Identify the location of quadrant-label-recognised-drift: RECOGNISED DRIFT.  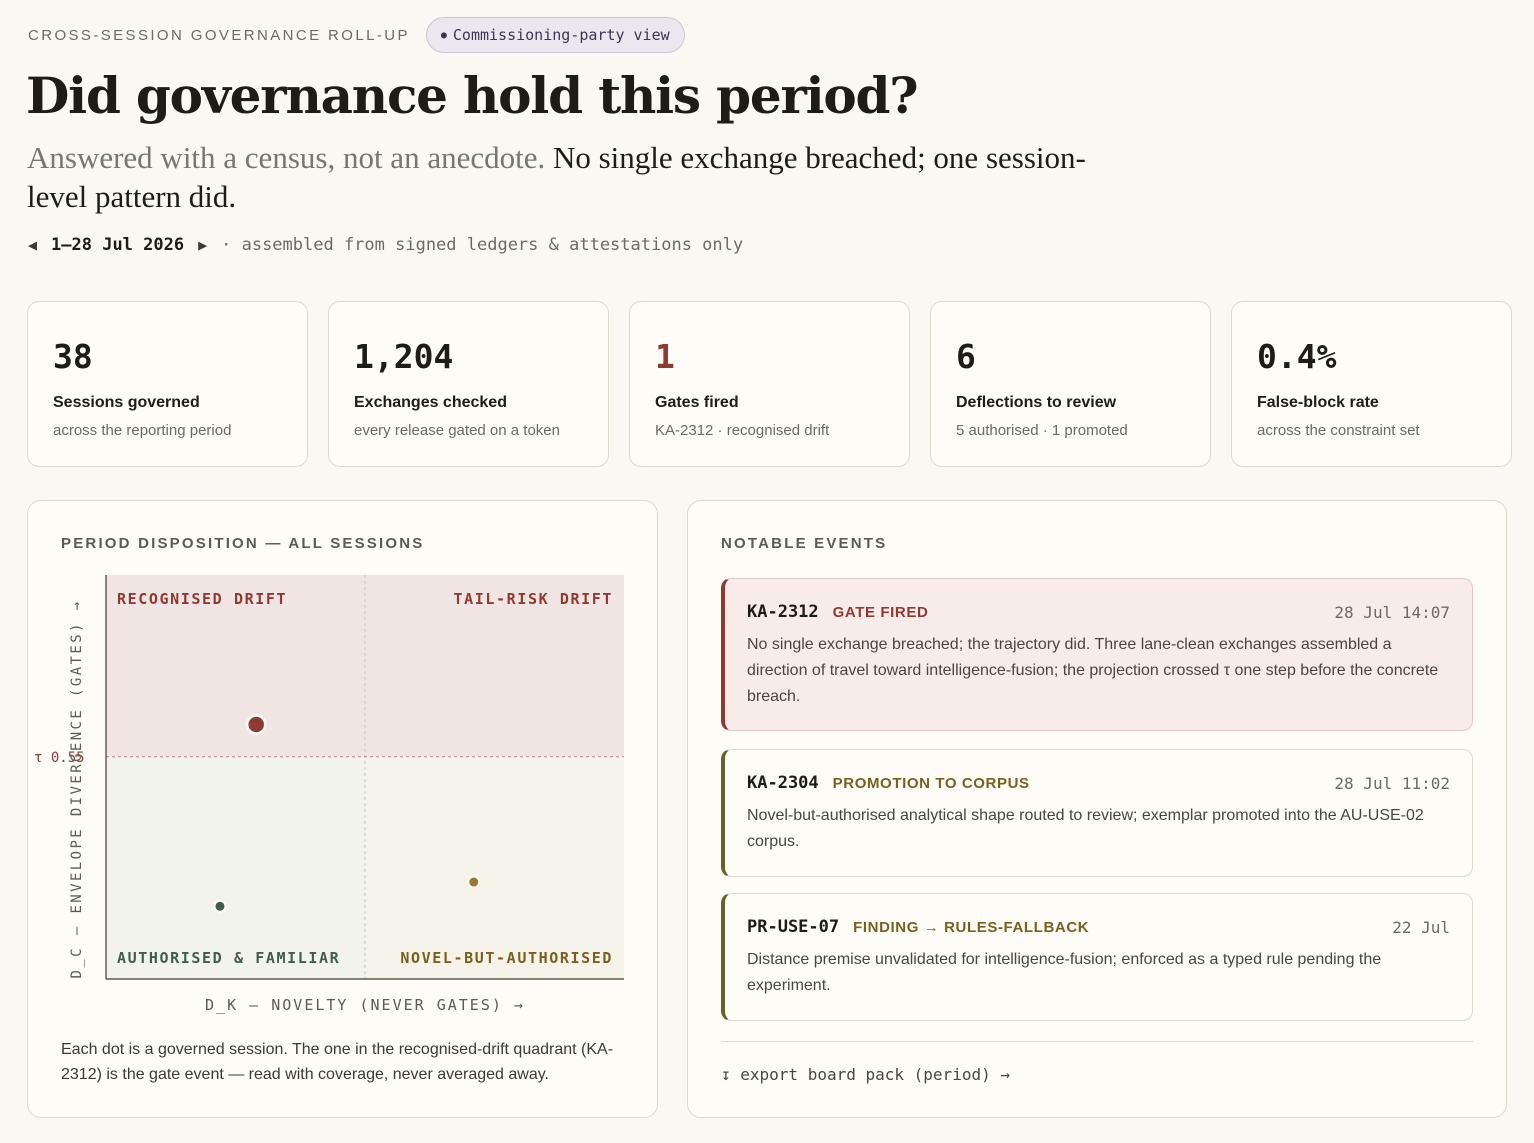
(202, 599).